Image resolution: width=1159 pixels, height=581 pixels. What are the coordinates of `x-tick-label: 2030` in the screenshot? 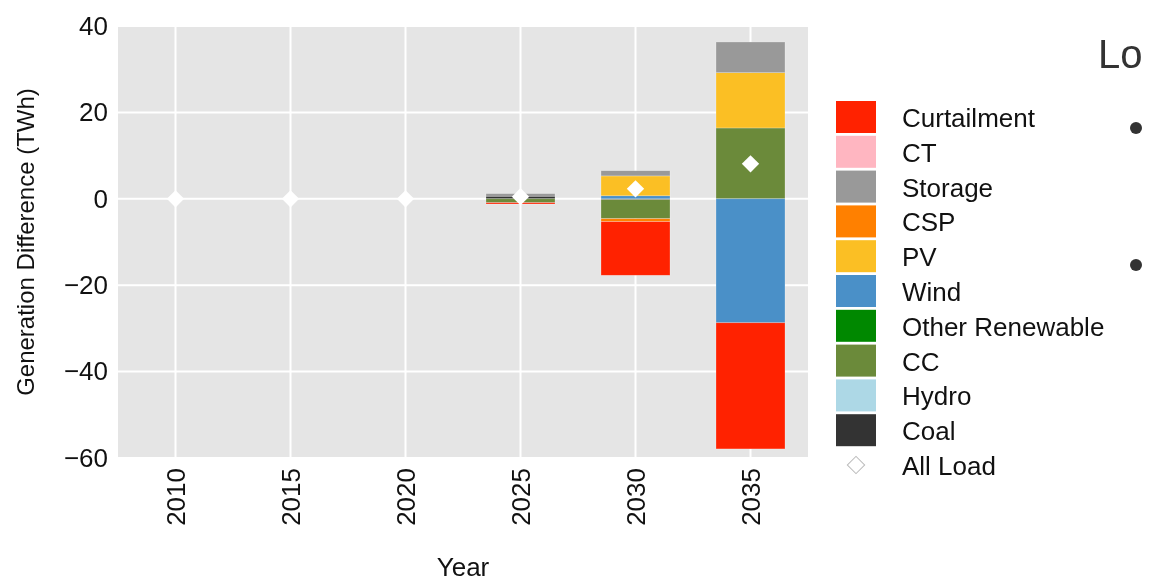 It's located at (635, 497).